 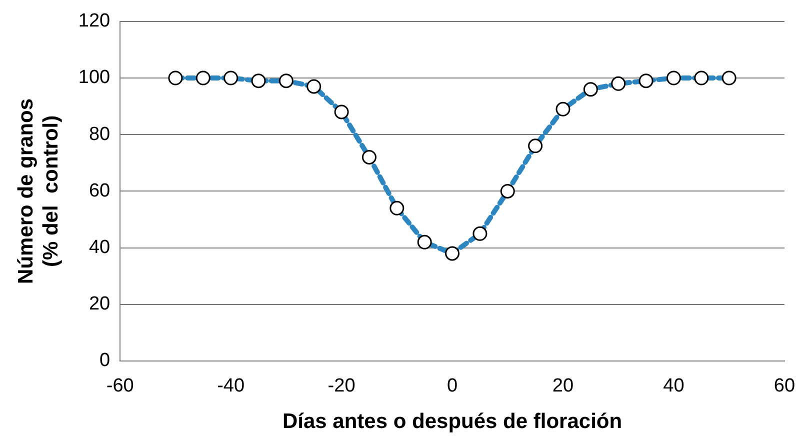 What do you see at coordinates (342, 386) in the screenshot?
I see `x-tick-label: -20` at bounding box center [342, 386].